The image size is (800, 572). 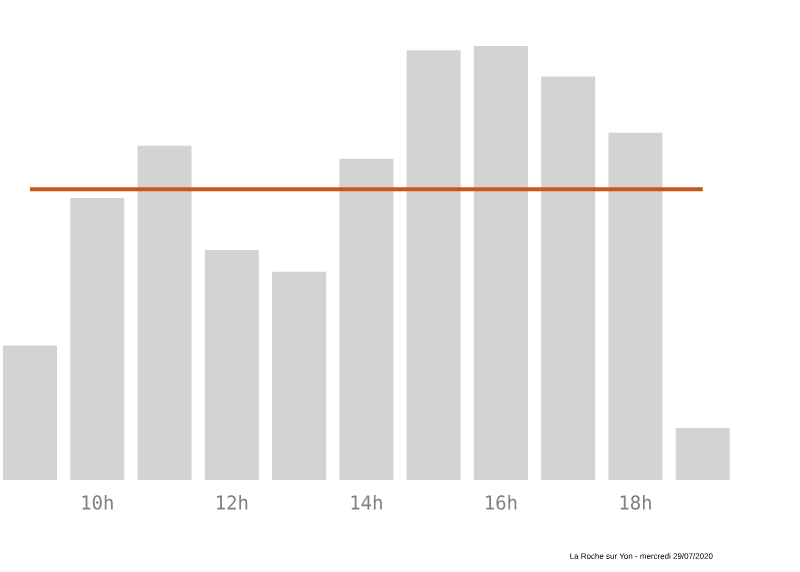 I want to click on x-tick-label: 14h, so click(x=366, y=502).